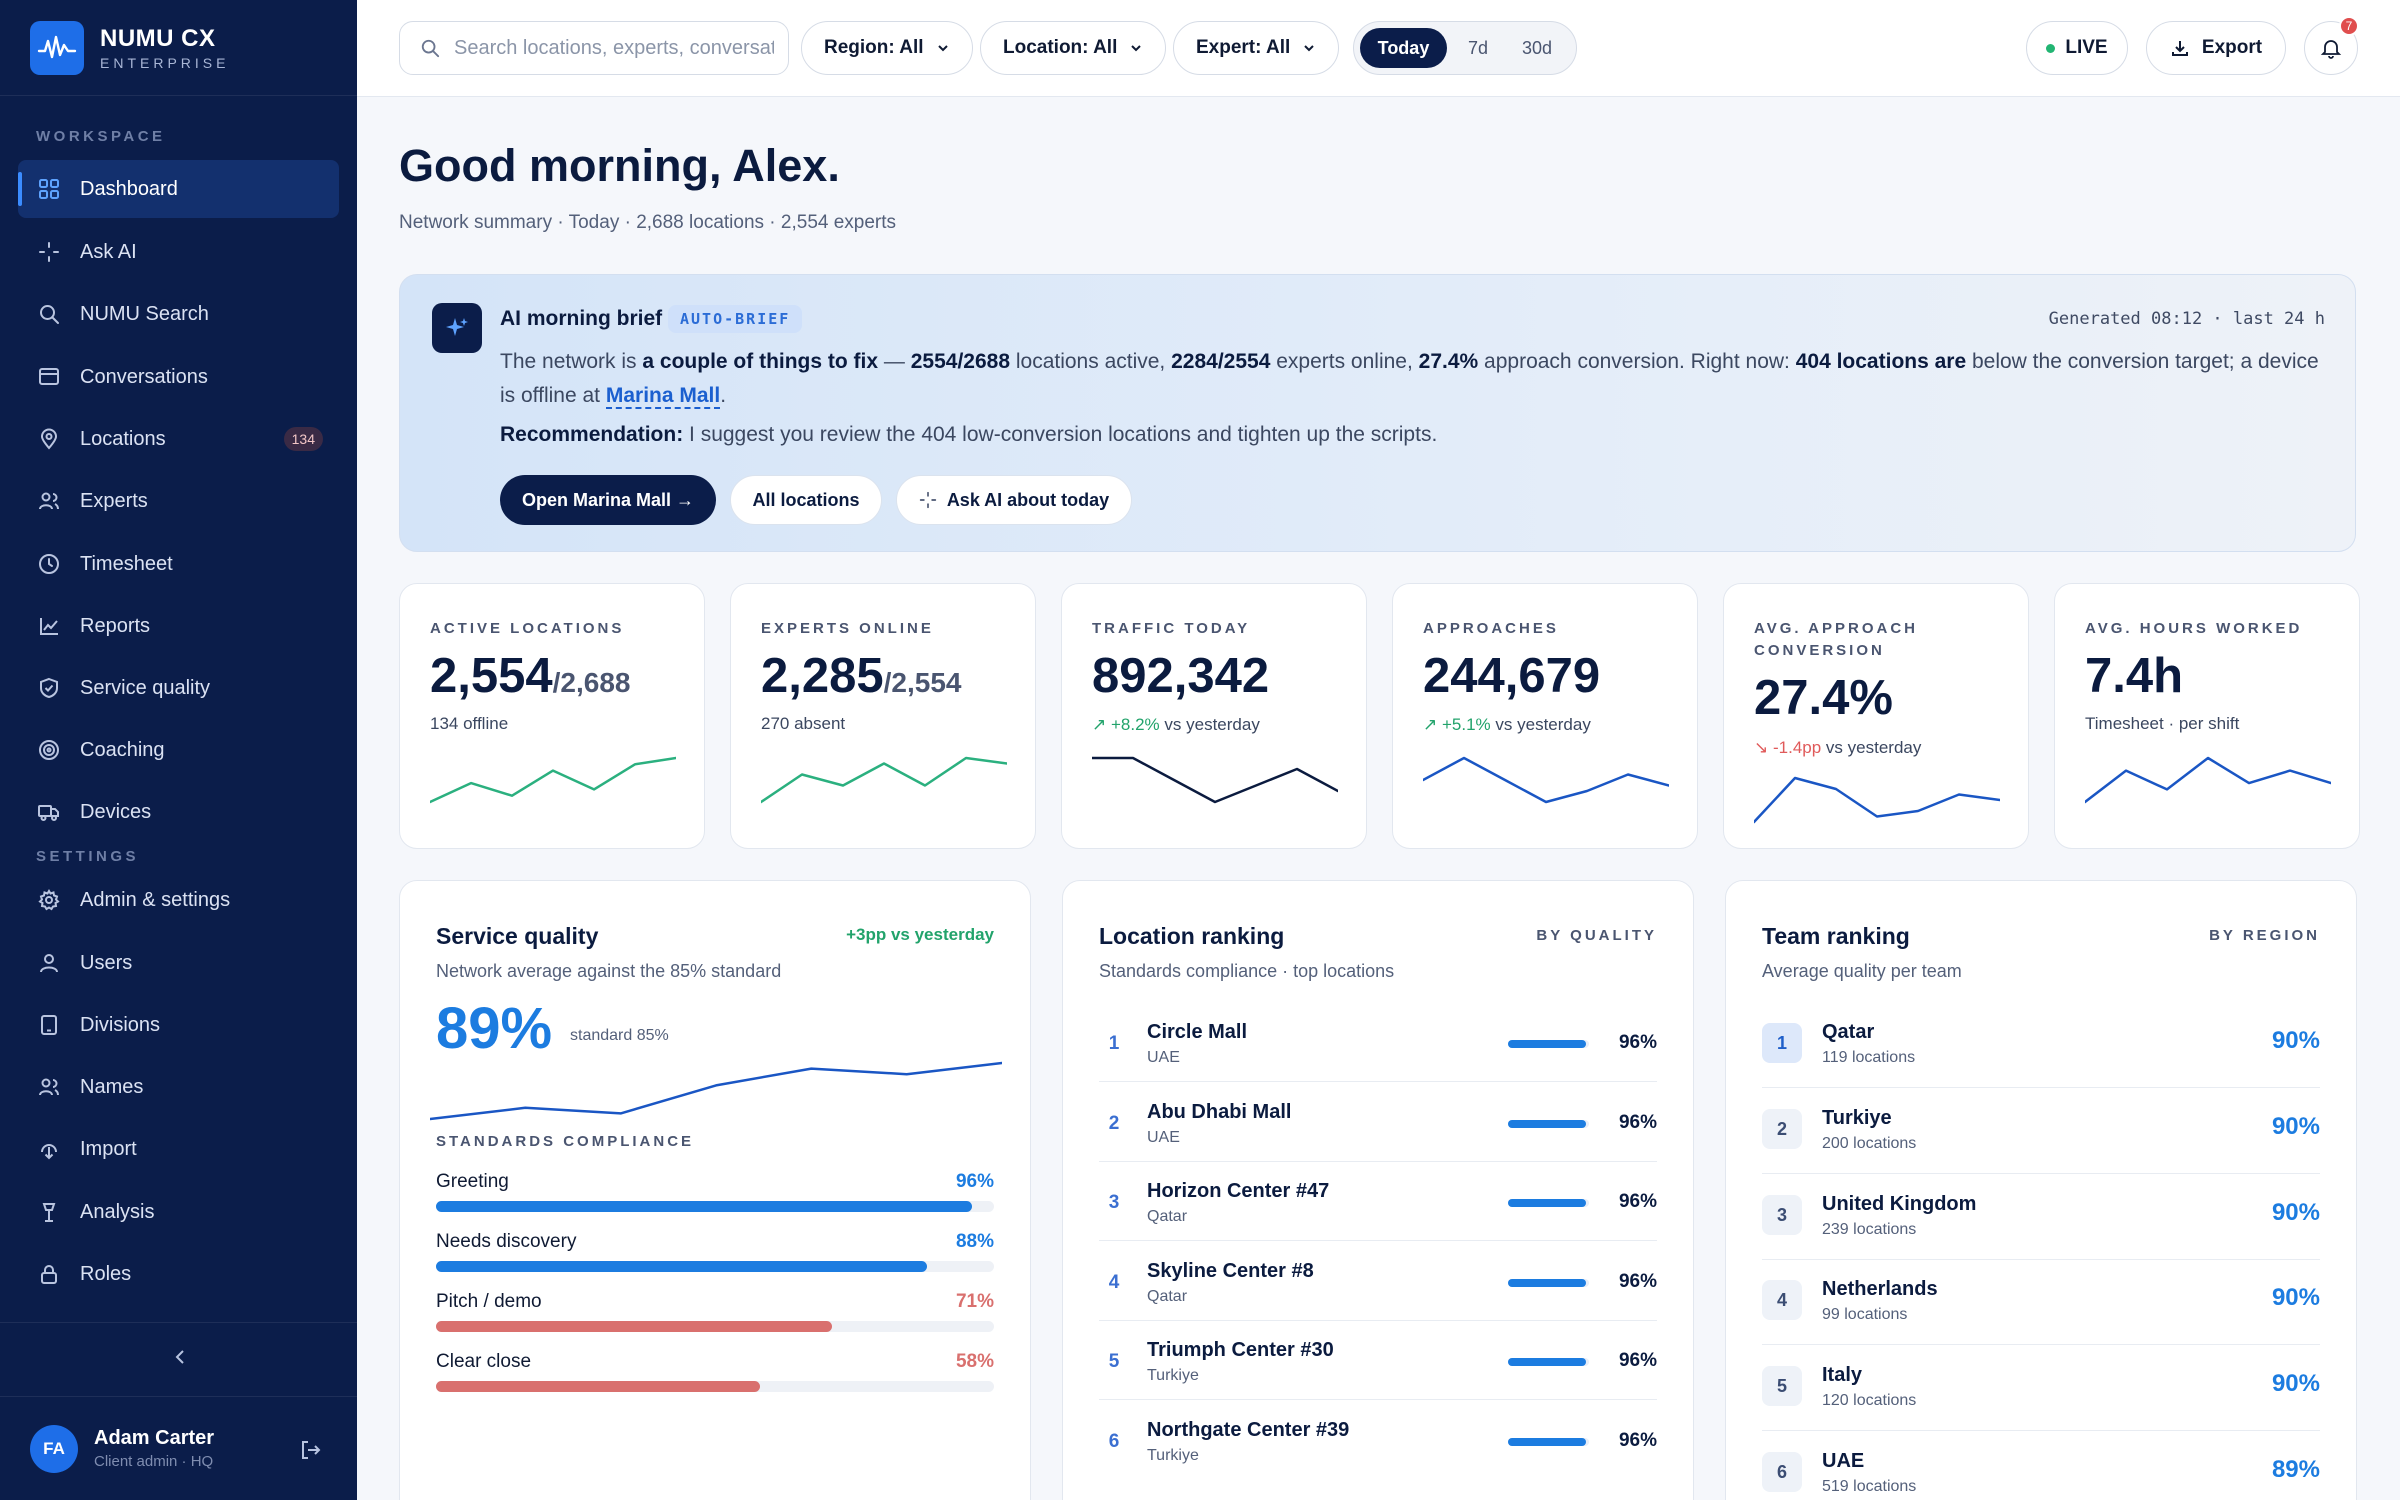 This screenshot has height=1500, width=2400. I want to click on kpi-card-approaches: APPROACHES 244,679 ↗ +5.1% vs yesterday, so click(1545, 716).